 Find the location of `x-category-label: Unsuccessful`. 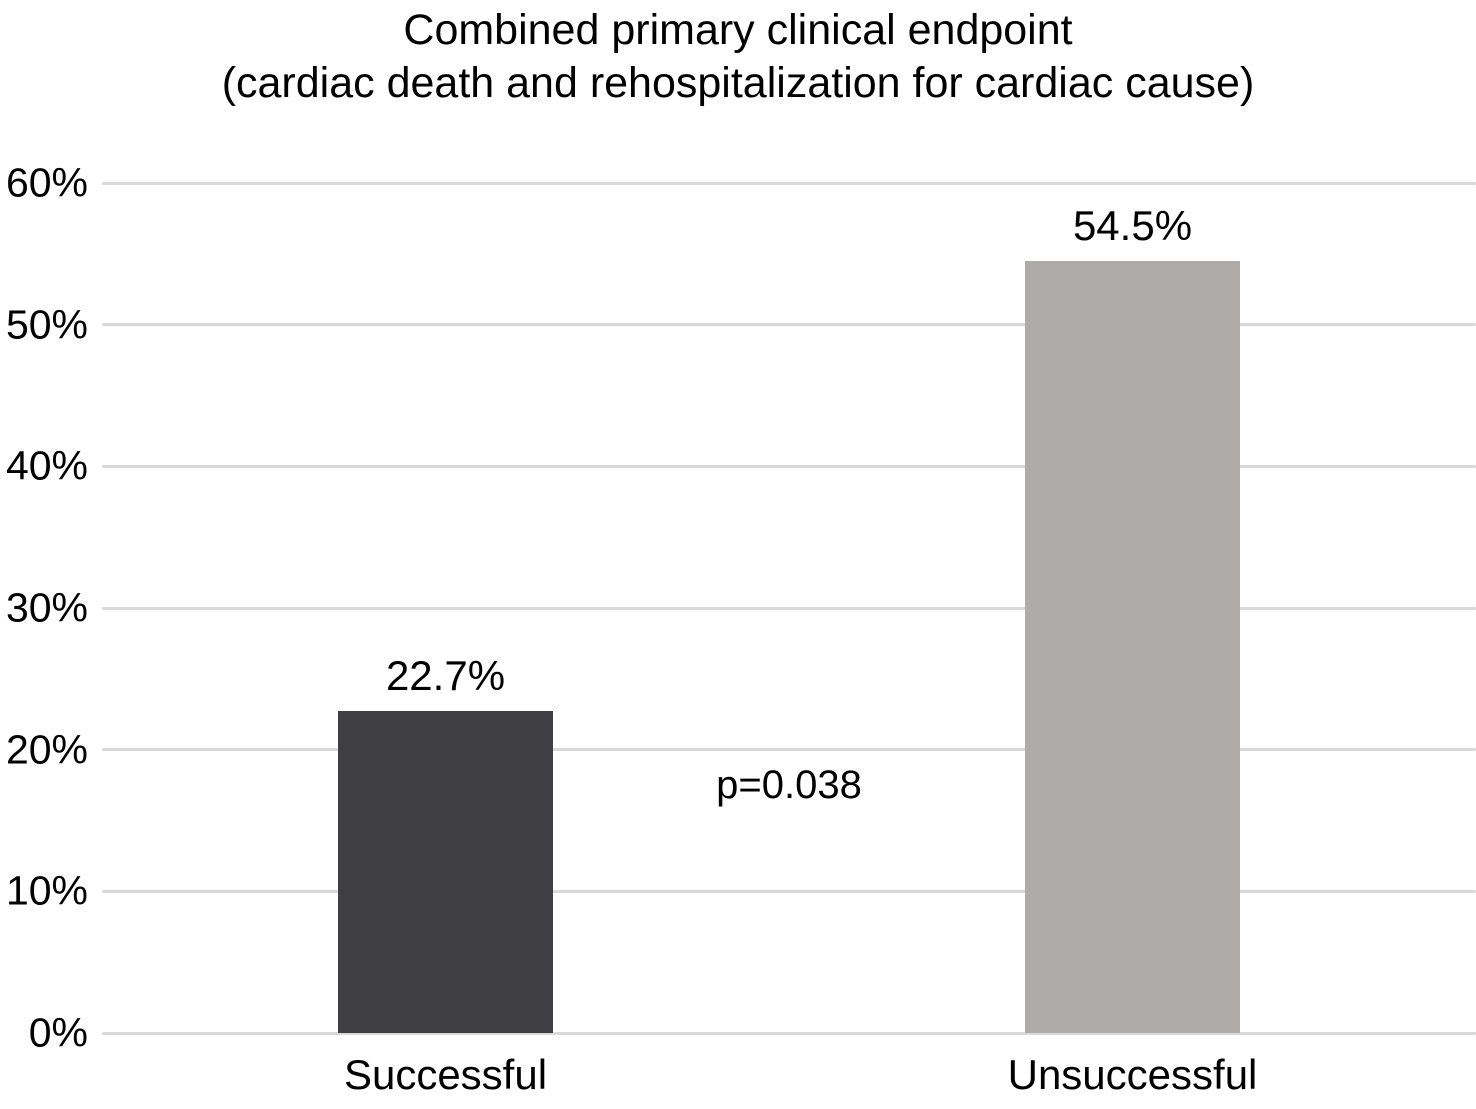

x-category-label: Unsuccessful is located at coordinates (1132, 1074).